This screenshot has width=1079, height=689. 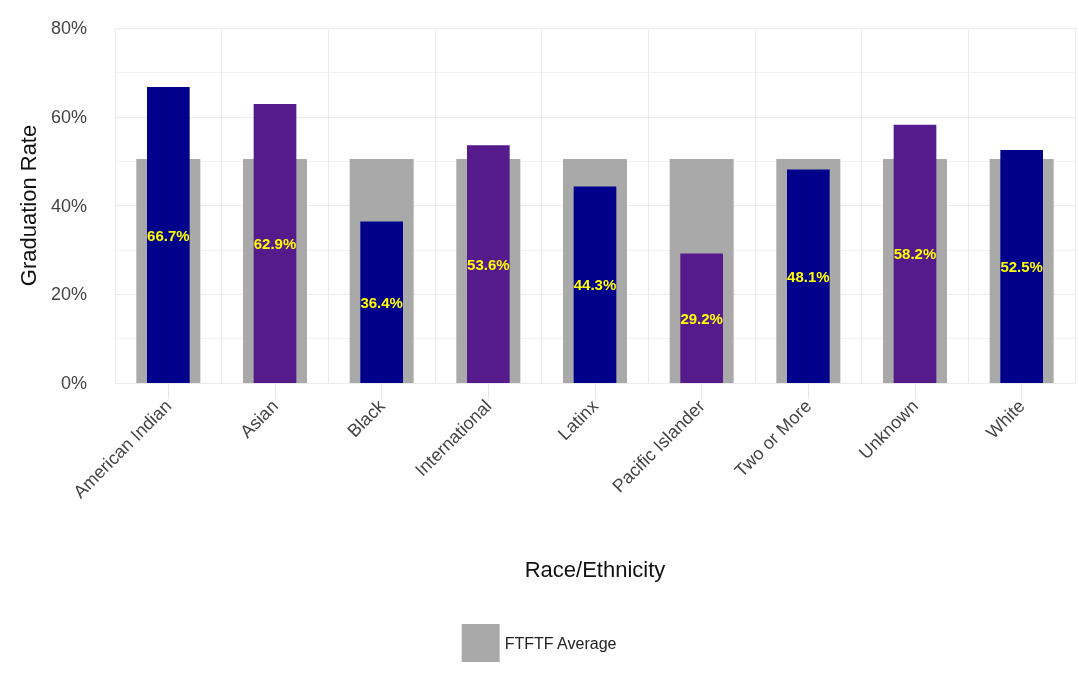 I want to click on data-label: 36.4%, so click(x=381, y=302).